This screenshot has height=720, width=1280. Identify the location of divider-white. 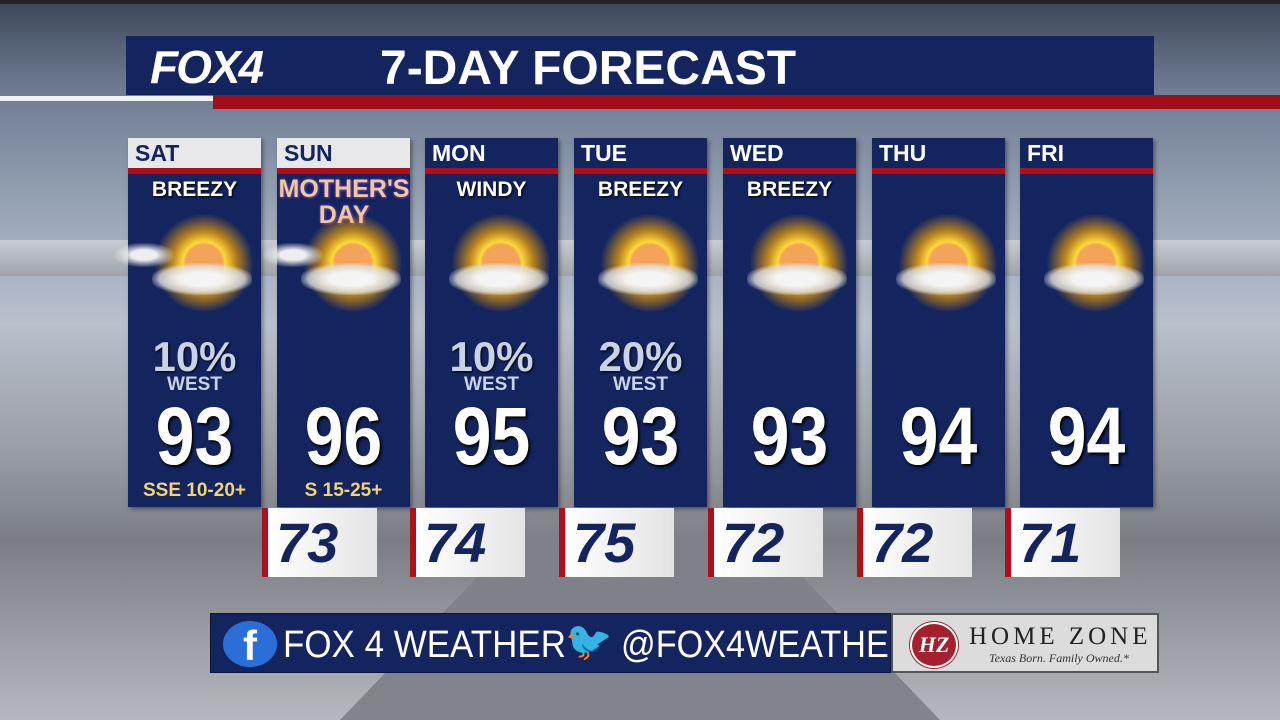
(106, 98).